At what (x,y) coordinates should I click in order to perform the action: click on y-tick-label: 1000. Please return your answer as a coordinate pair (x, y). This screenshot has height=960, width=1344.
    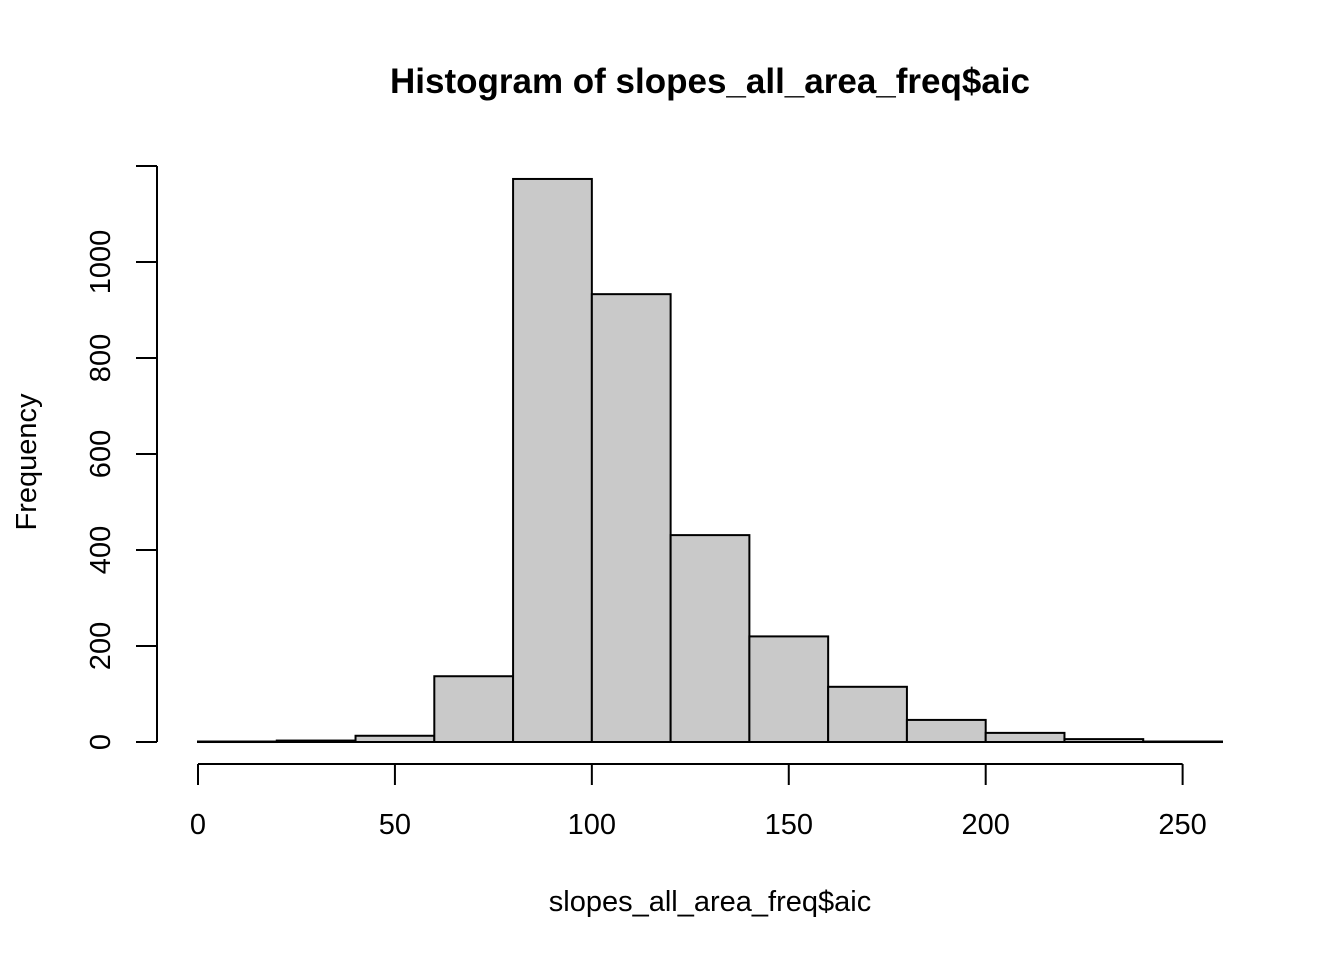
    Looking at the image, I should click on (101, 262).